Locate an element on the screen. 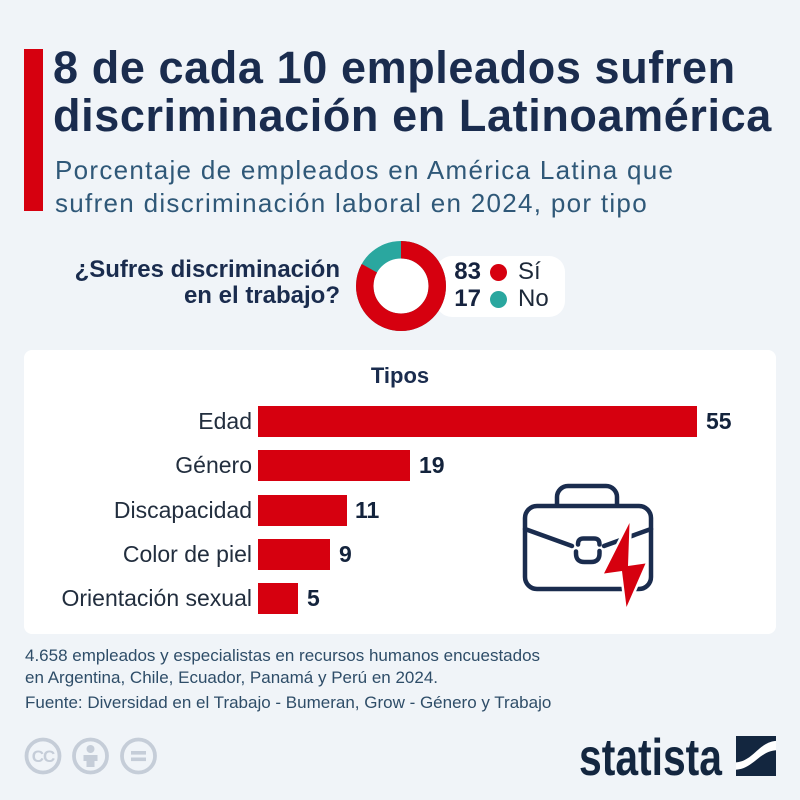  svg-text: CC is located at coordinates (43, 756).